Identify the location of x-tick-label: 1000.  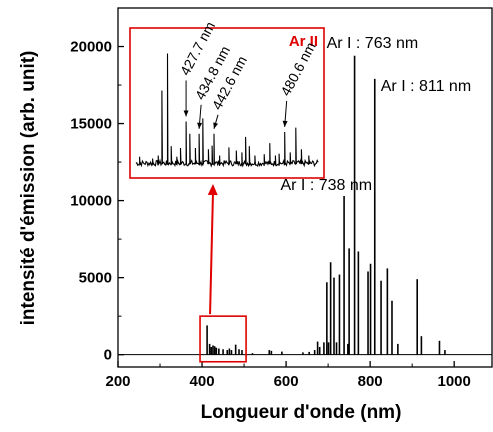
(453, 381).